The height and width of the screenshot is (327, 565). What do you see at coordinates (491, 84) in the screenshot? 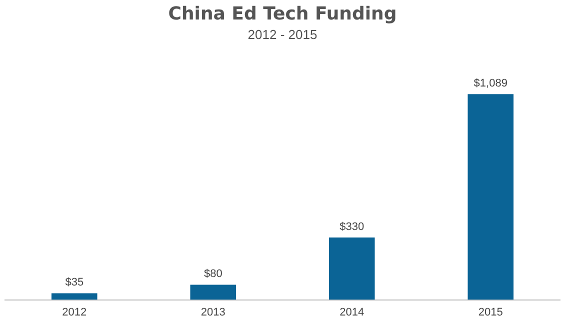
I see `data-label: $1,089` at bounding box center [491, 84].